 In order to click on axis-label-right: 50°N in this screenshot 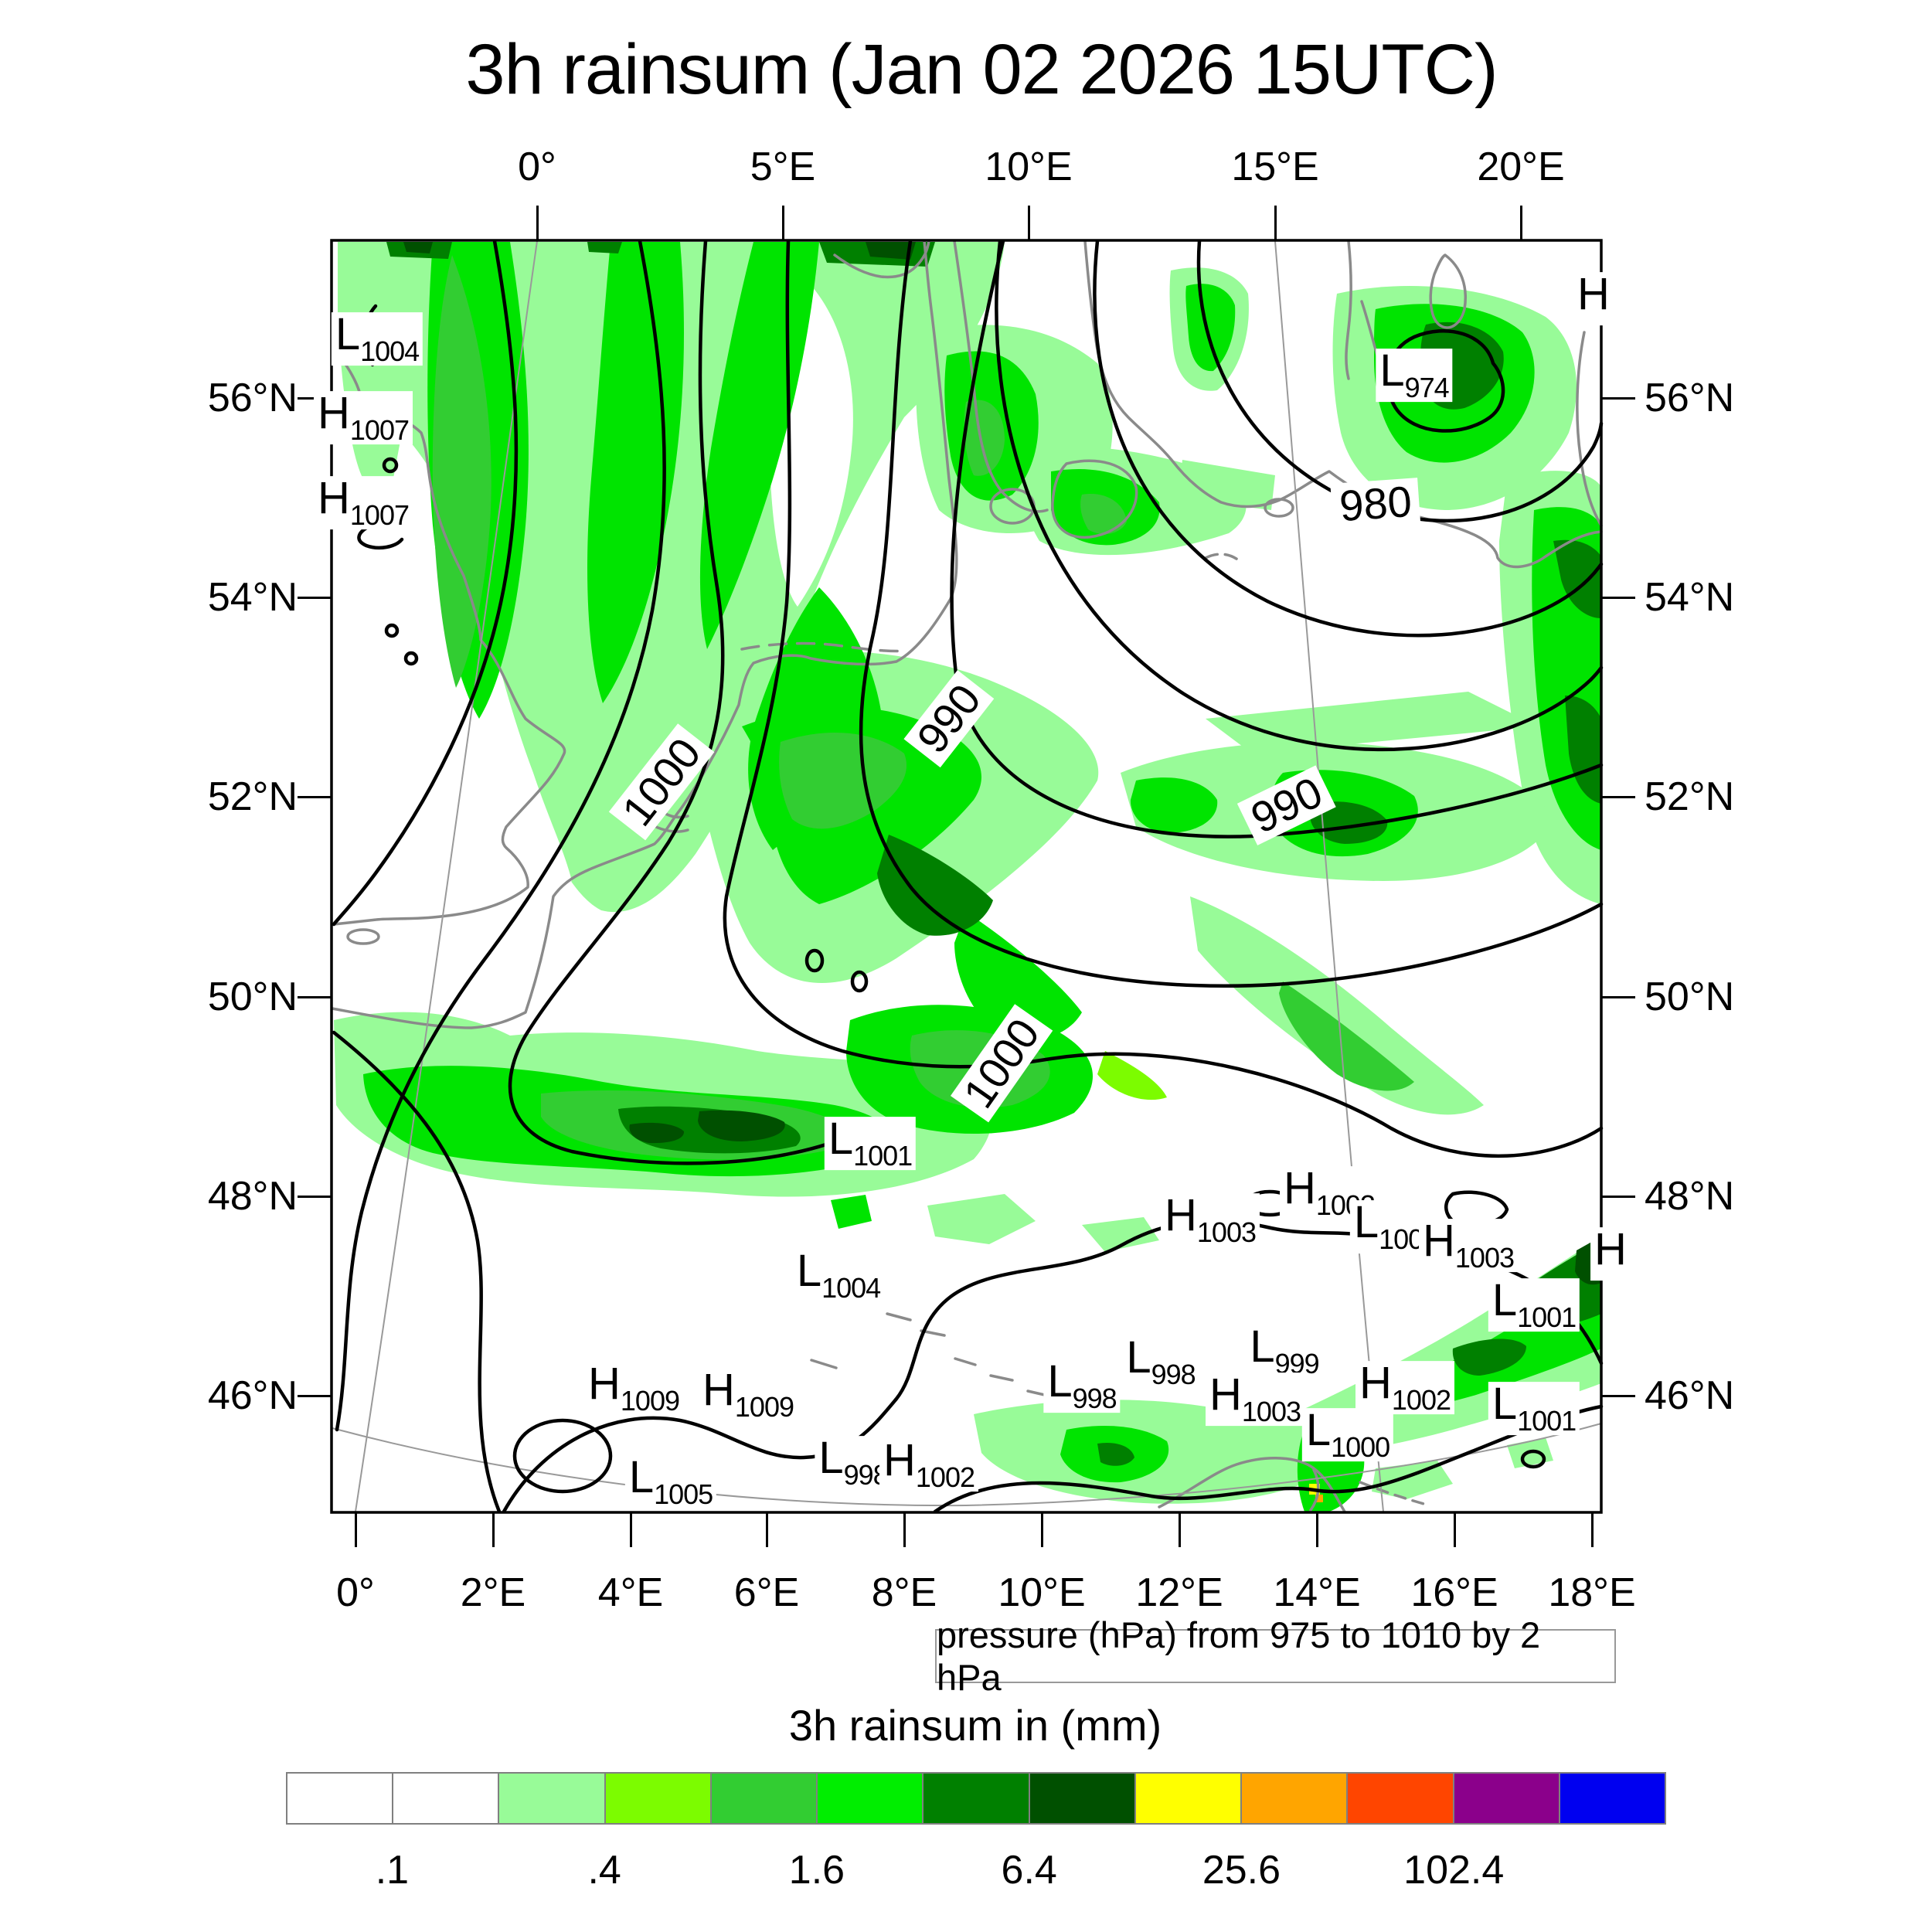, I will do `click(1690, 997)`.